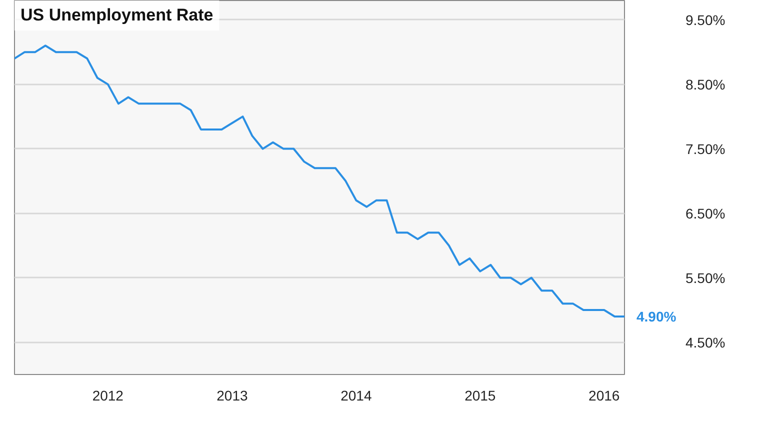 This screenshot has height=432, width=764. What do you see at coordinates (232, 396) in the screenshot?
I see `x-tick-label: 2013` at bounding box center [232, 396].